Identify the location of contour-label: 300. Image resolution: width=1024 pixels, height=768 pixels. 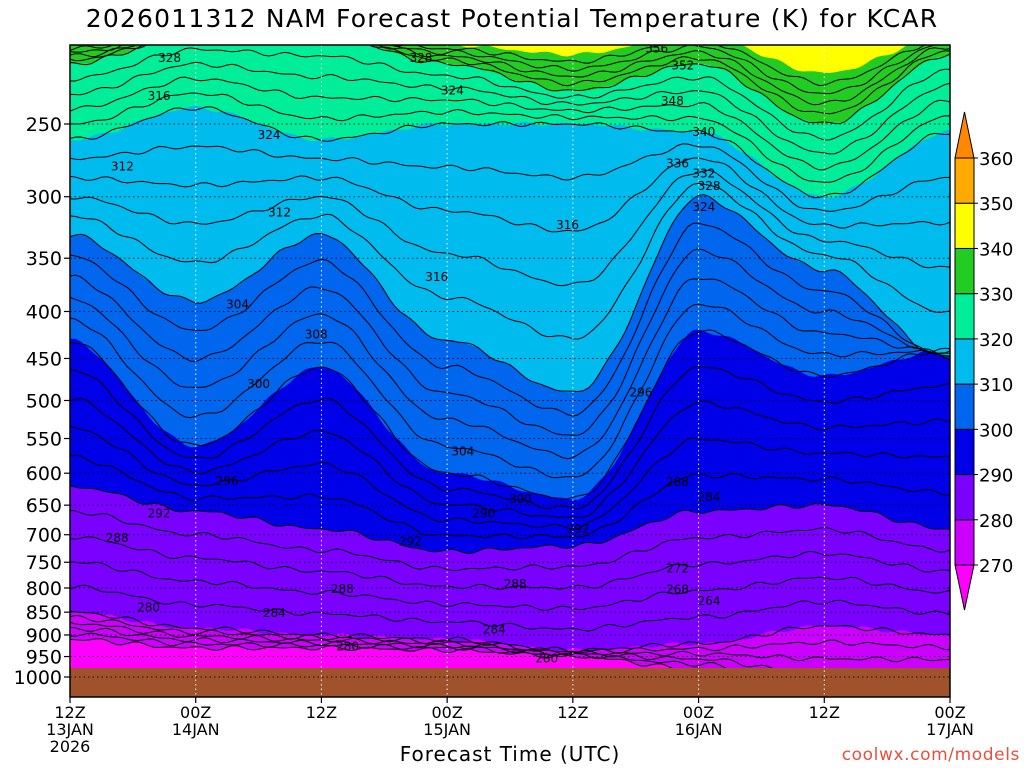
(258, 384).